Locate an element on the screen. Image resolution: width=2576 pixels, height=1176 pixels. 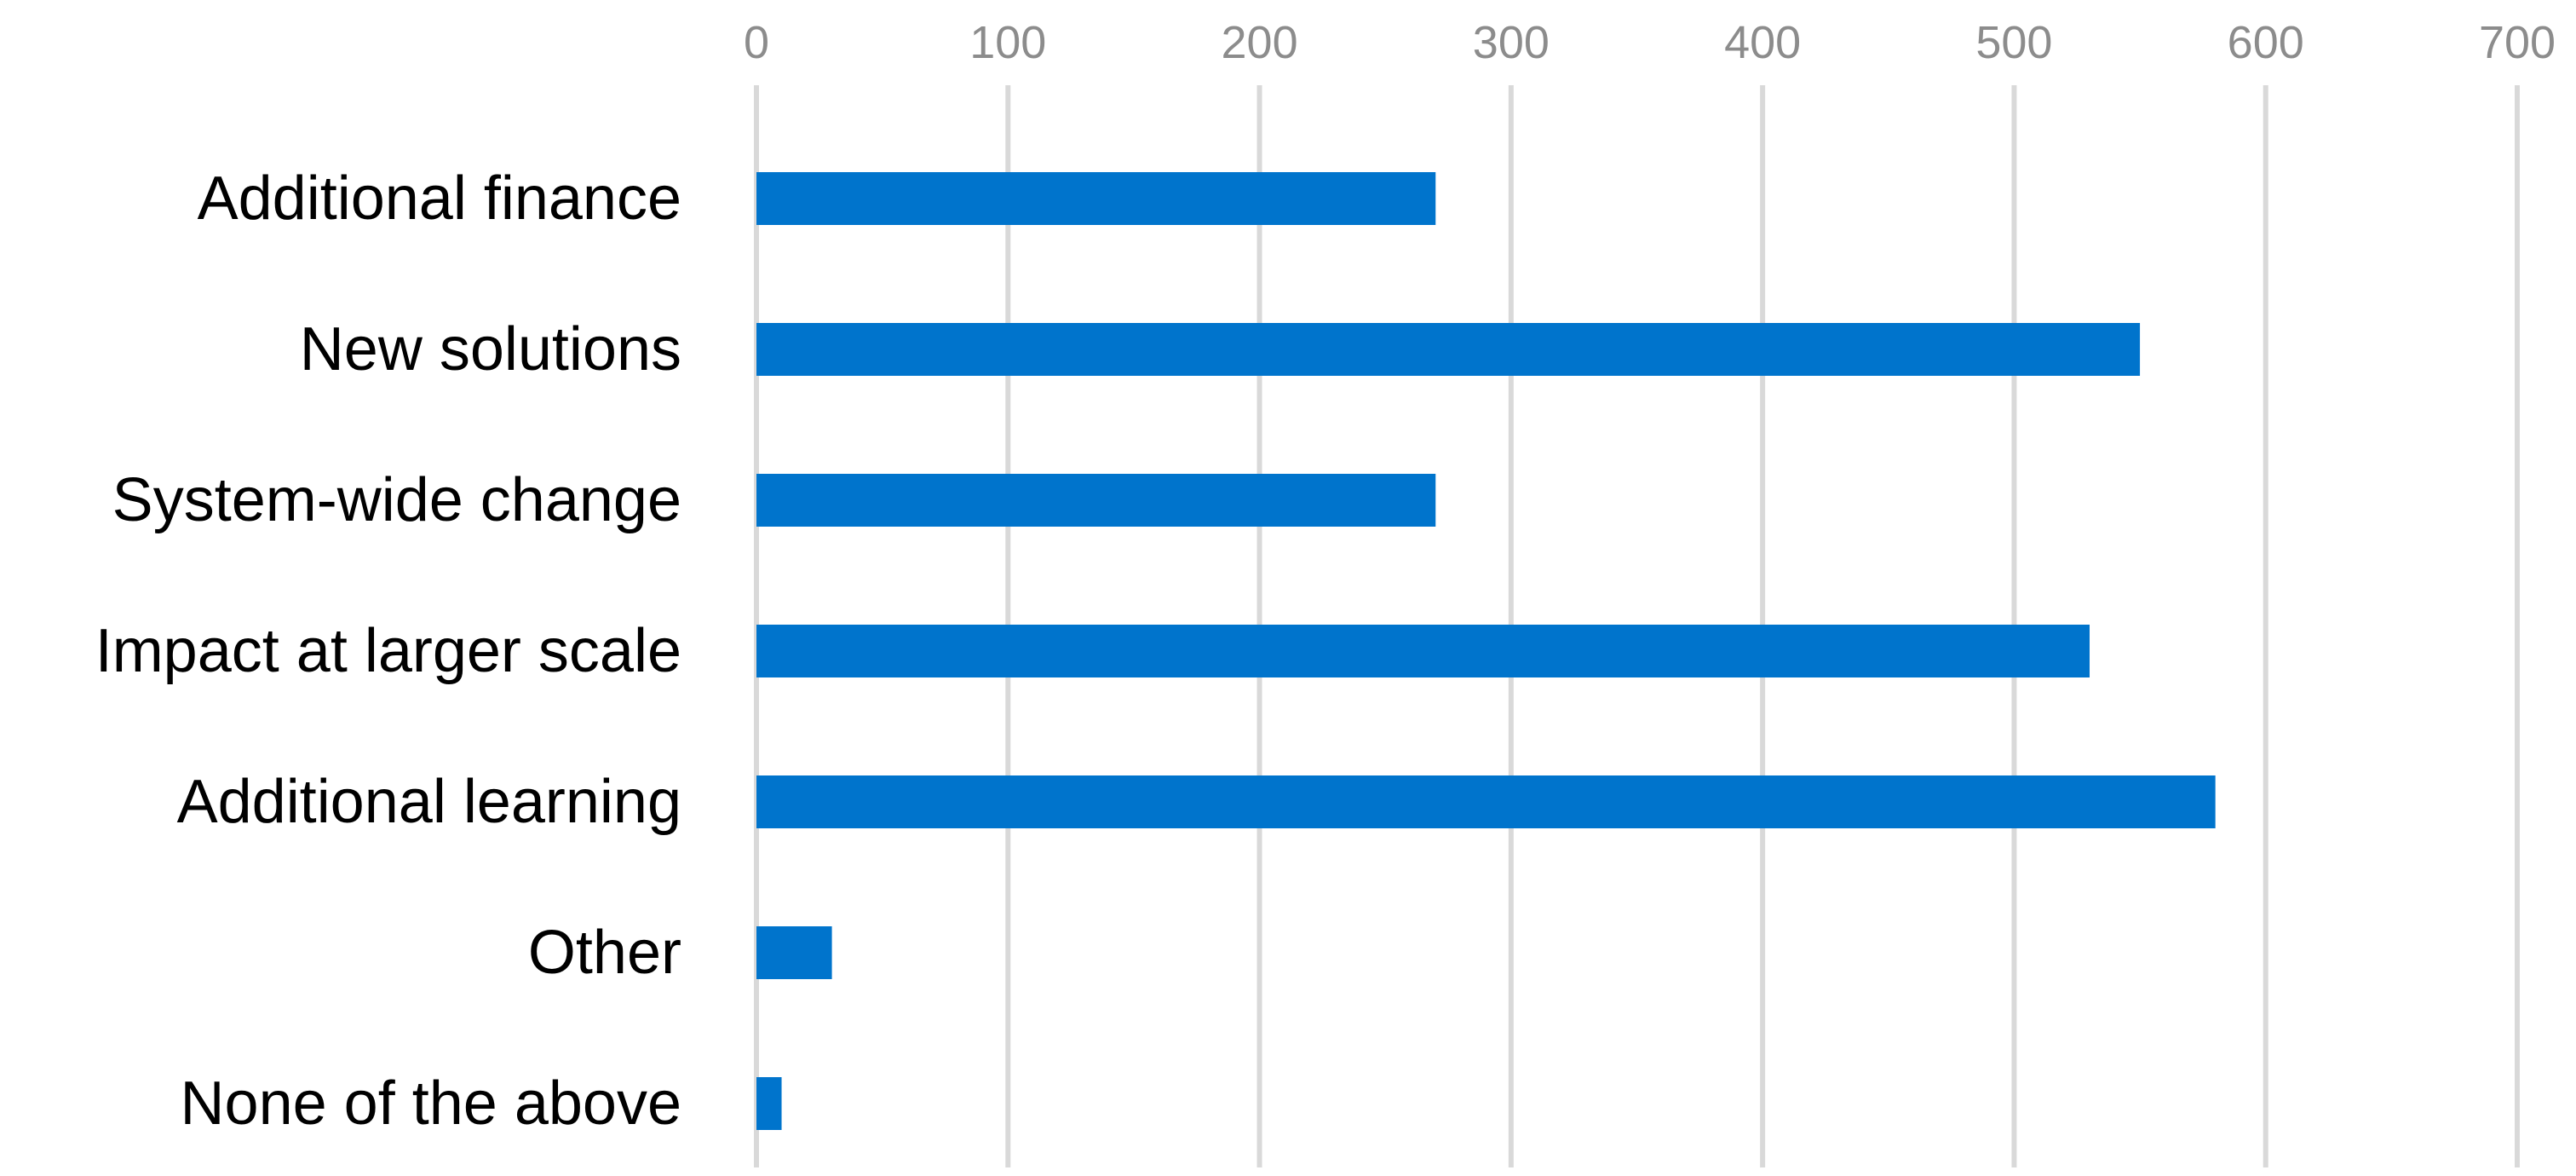
category-label-other: Other is located at coordinates (604, 953).